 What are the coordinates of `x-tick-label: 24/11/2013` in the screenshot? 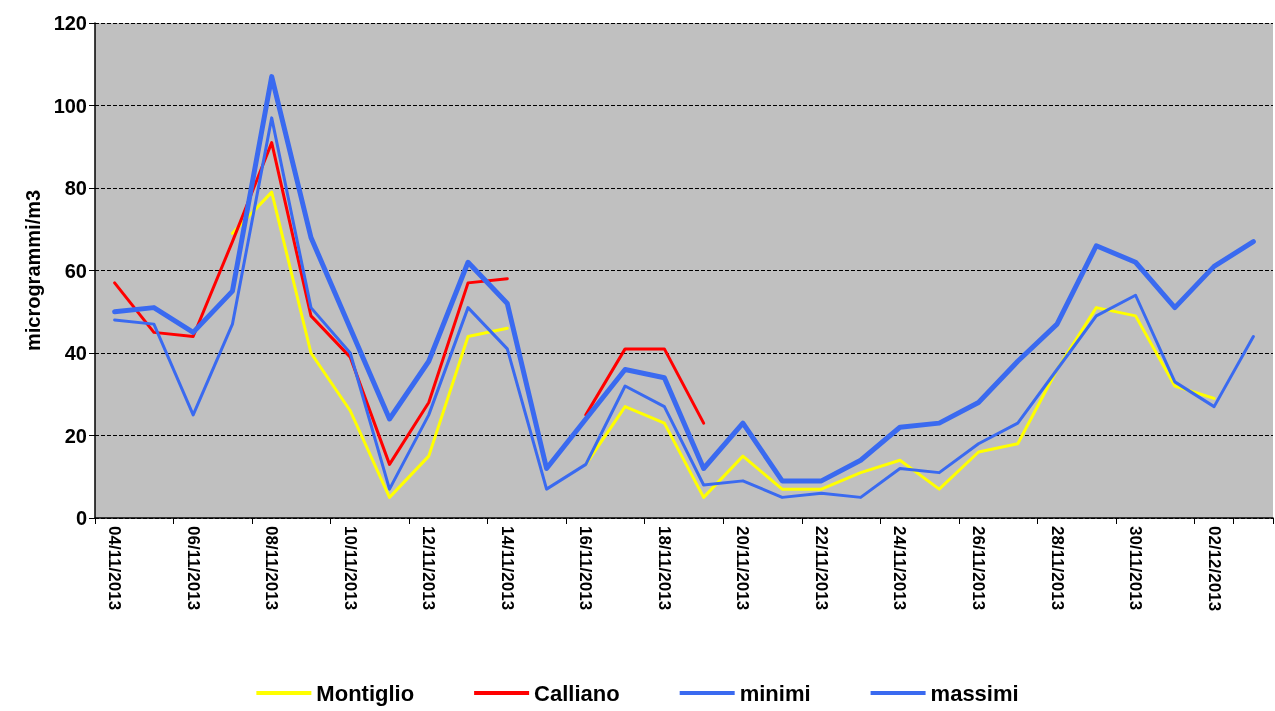 It's located at (900, 568).